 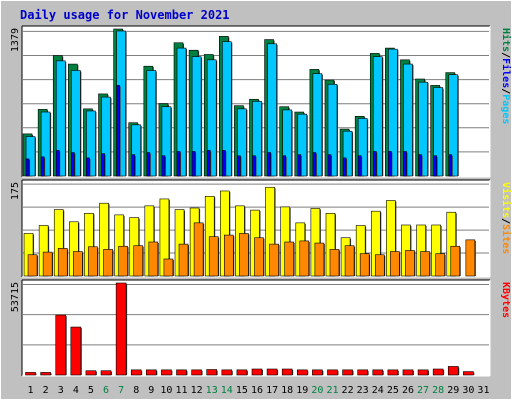 What do you see at coordinates (468, 390) in the screenshot?
I see `x-tick-label-day-30: 30` at bounding box center [468, 390].